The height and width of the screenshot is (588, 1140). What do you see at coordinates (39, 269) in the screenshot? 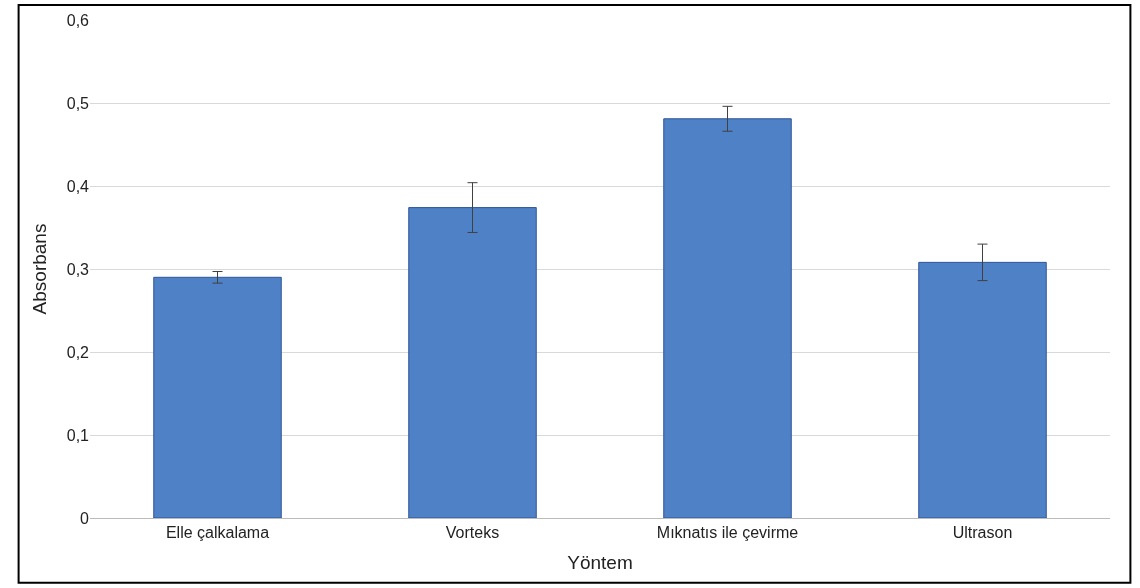
I see `y-axis-title: Absorbans` at bounding box center [39, 269].